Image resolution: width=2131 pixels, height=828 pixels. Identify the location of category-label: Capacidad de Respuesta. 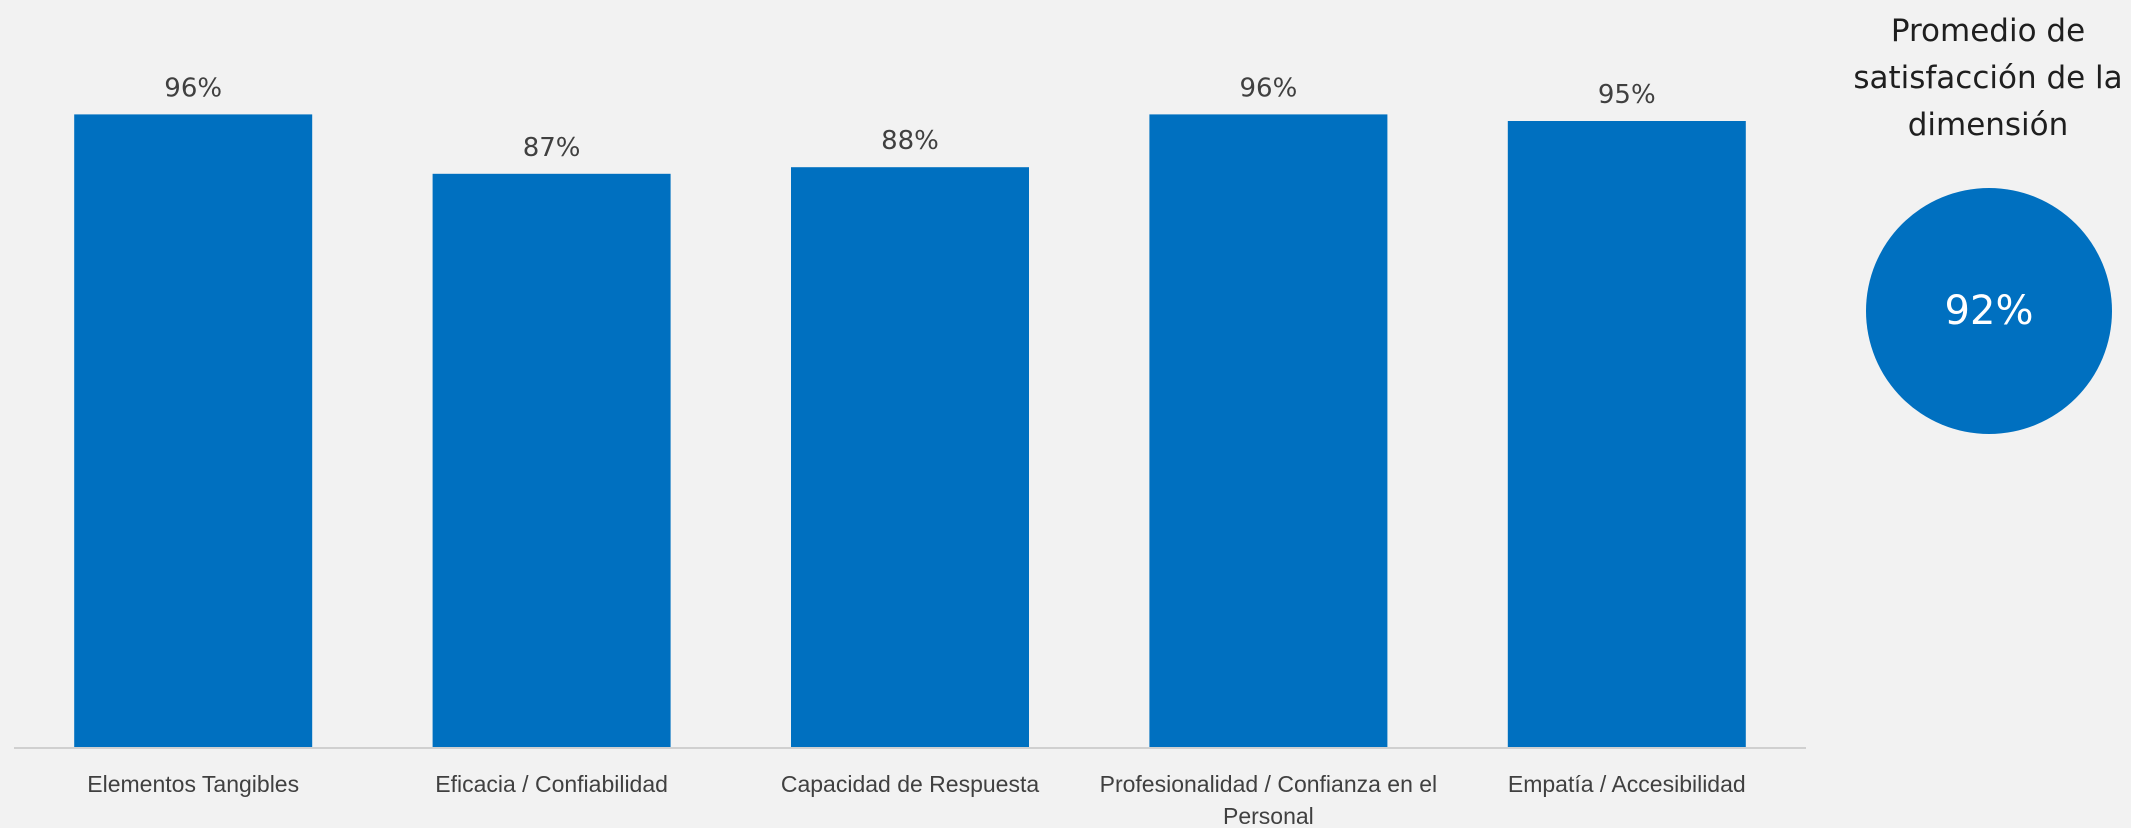
(910, 784).